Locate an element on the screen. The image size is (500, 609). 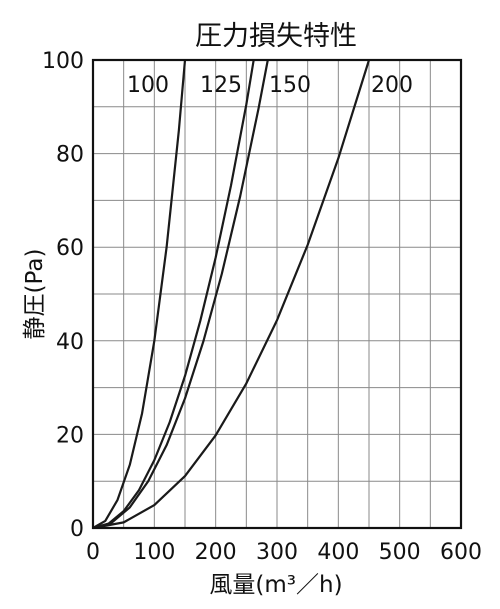
y-axis-ticks: 0 20 40 60 80 100 is located at coordinates (63, 295).